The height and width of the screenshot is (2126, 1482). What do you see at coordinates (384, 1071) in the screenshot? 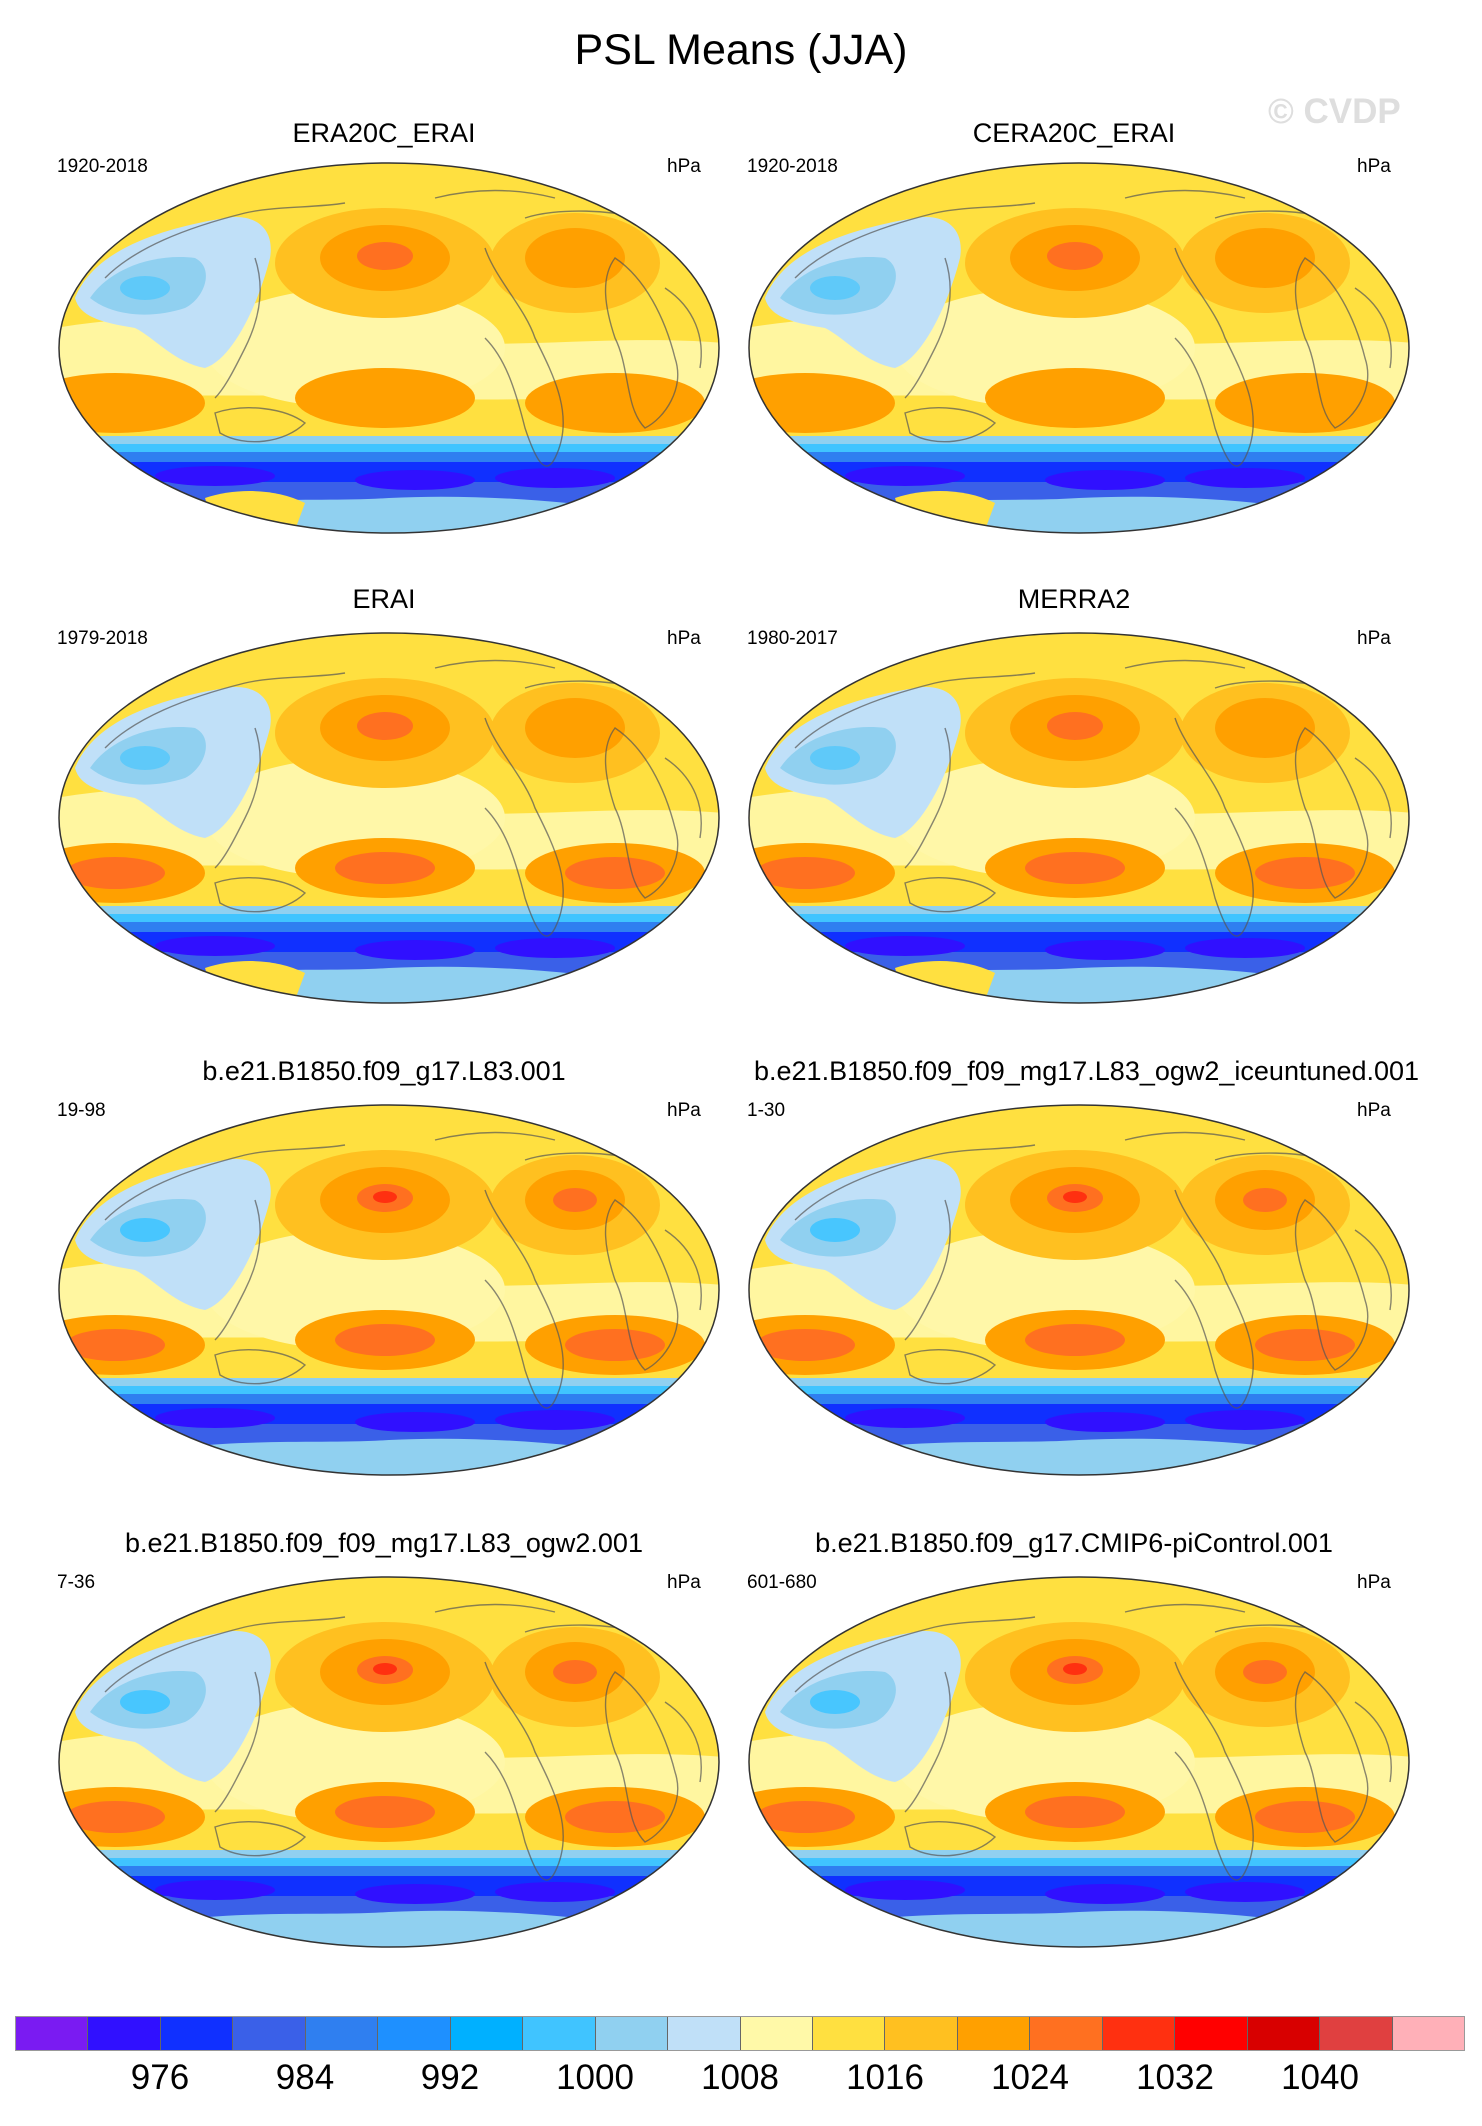
I see `panel-title: b.e21.B1850.f09_g17.L83.001` at bounding box center [384, 1071].